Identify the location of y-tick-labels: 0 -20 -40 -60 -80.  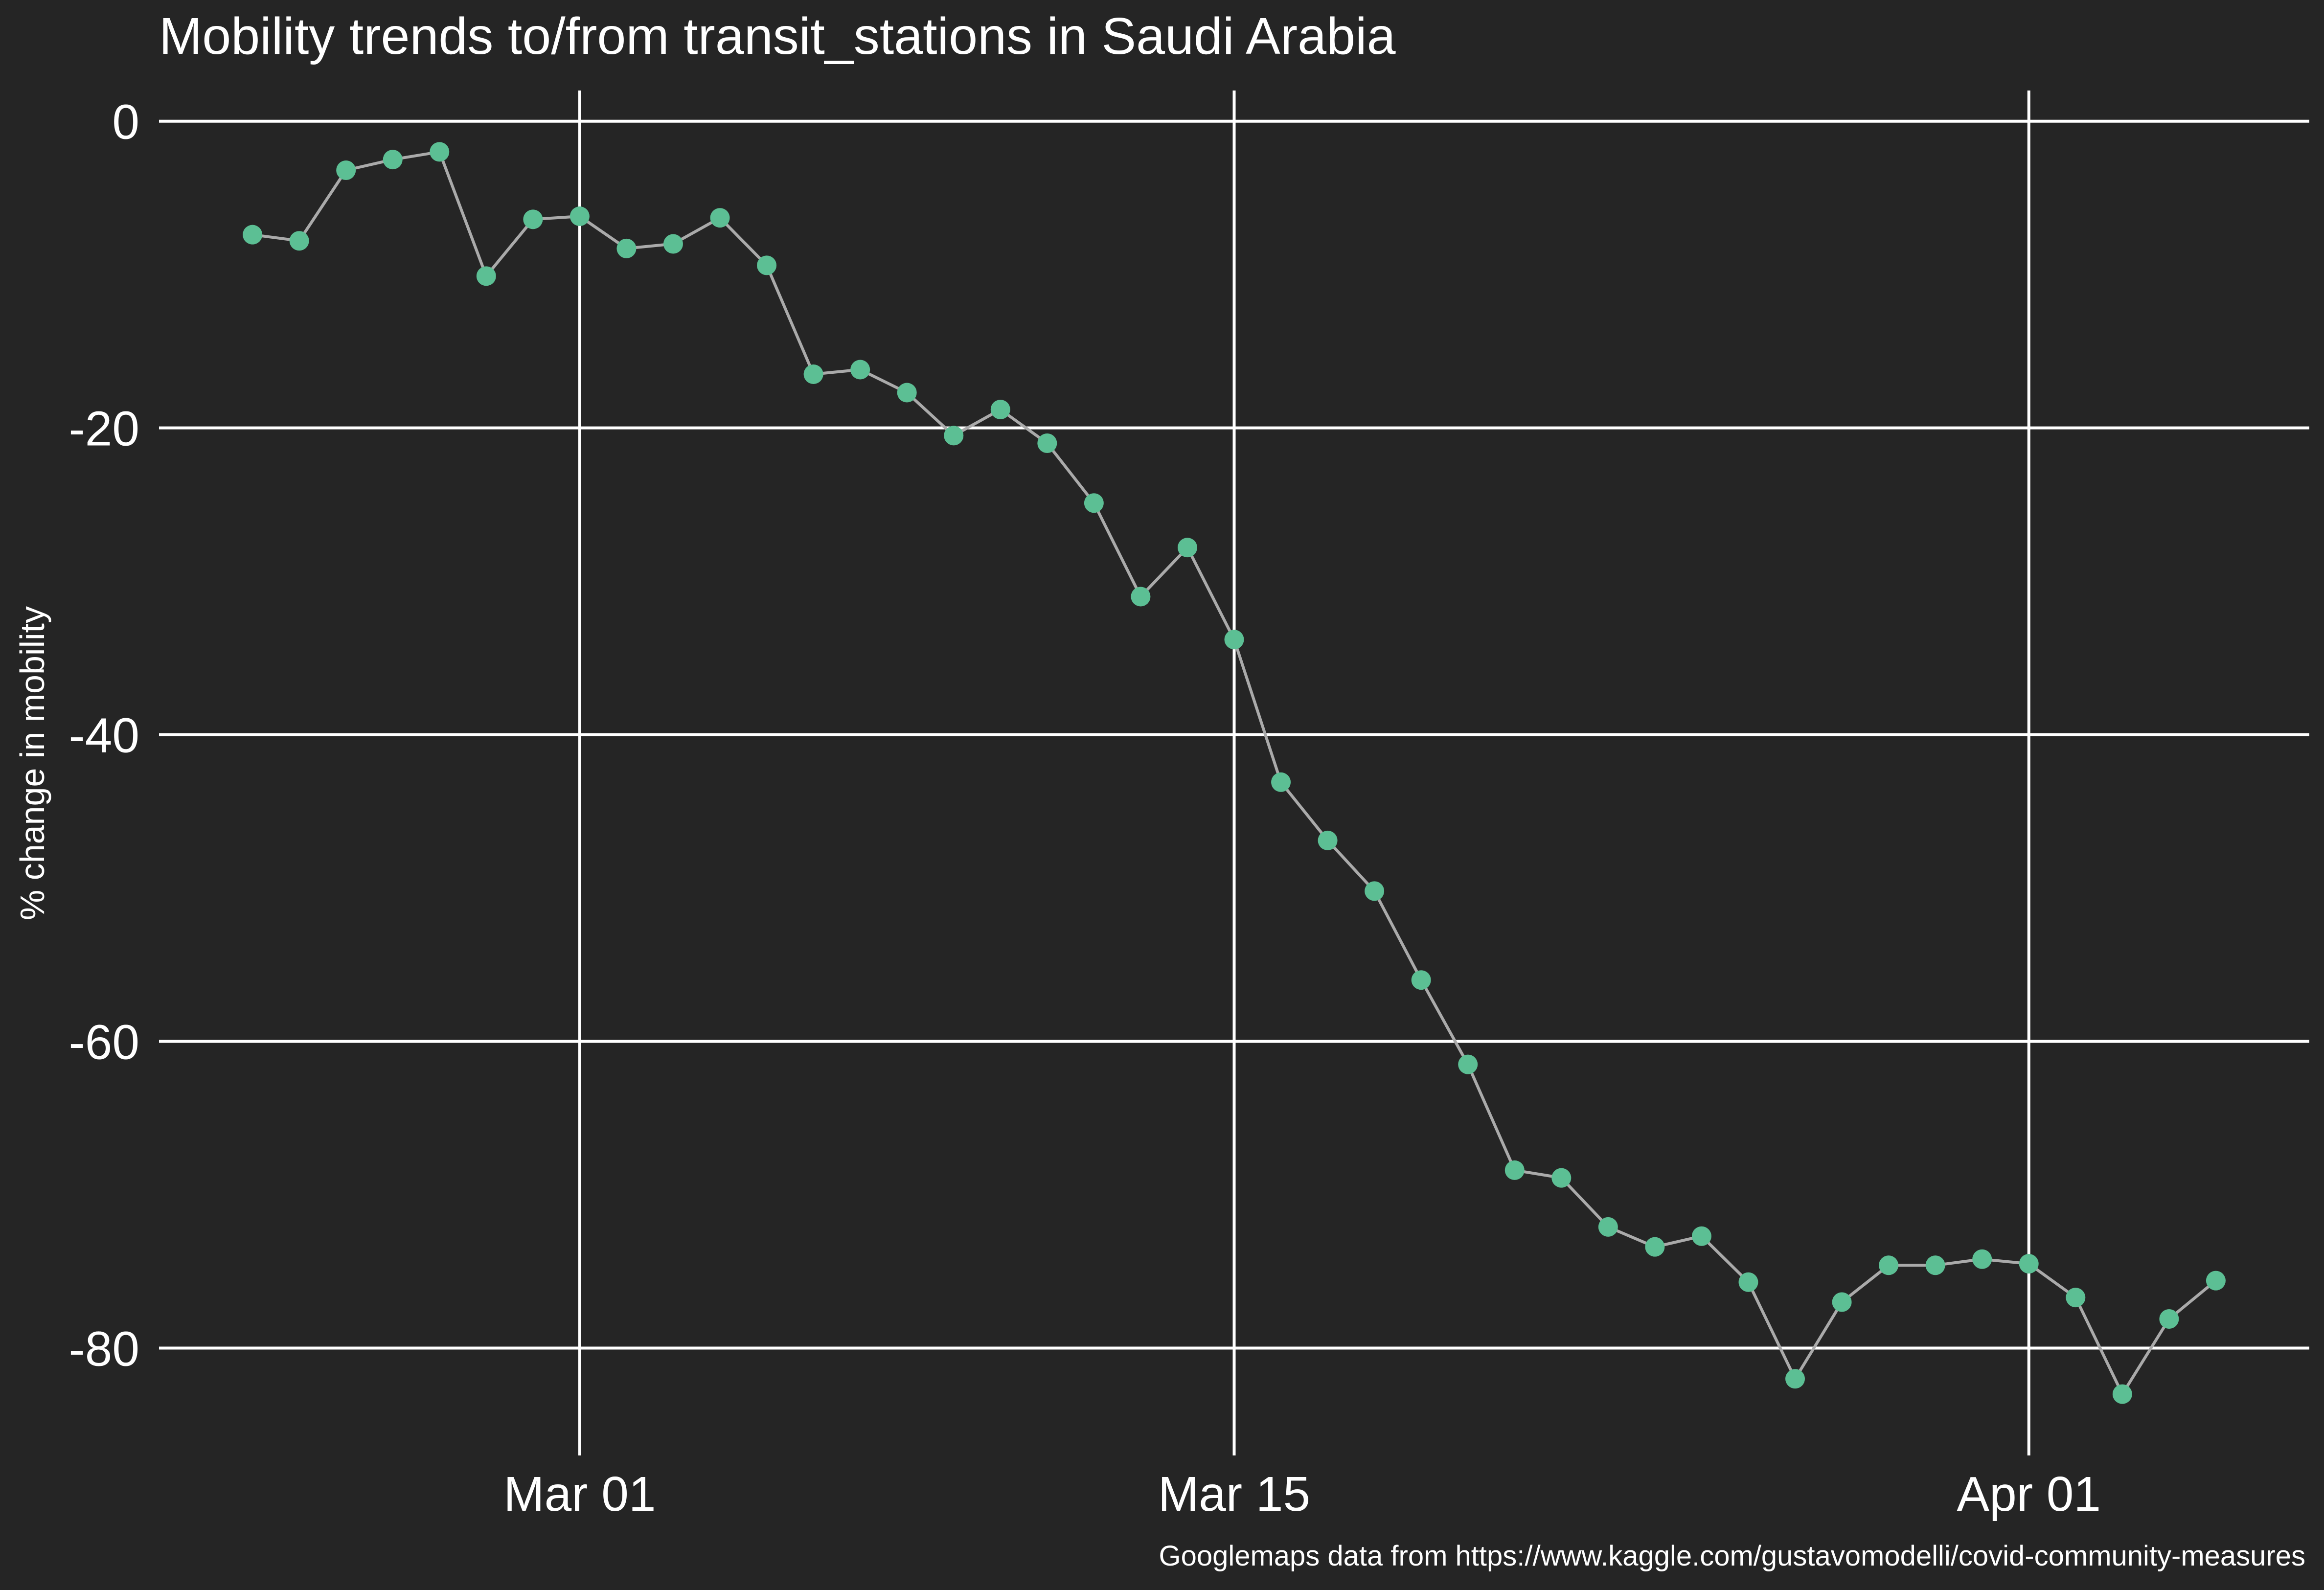
(104, 736).